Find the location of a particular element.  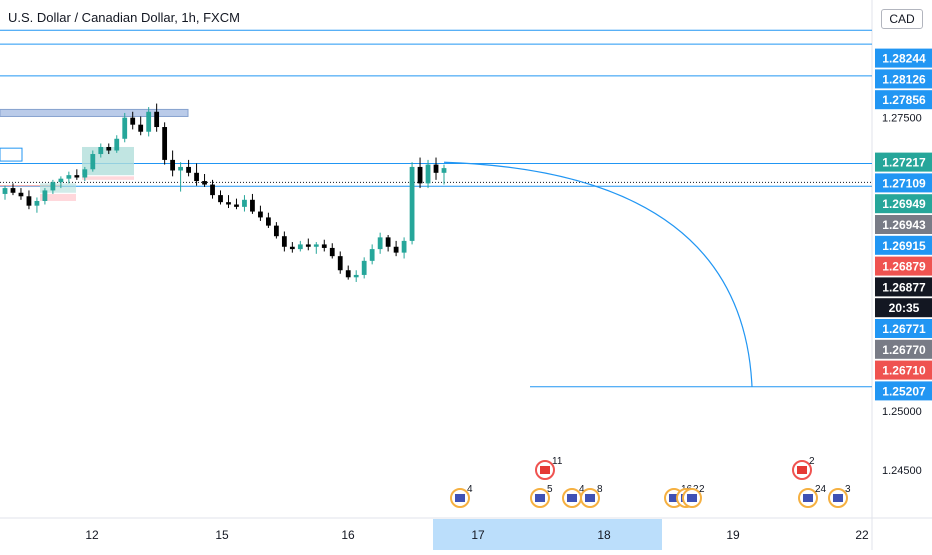

x-tick-label: 12 is located at coordinates (92, 535).